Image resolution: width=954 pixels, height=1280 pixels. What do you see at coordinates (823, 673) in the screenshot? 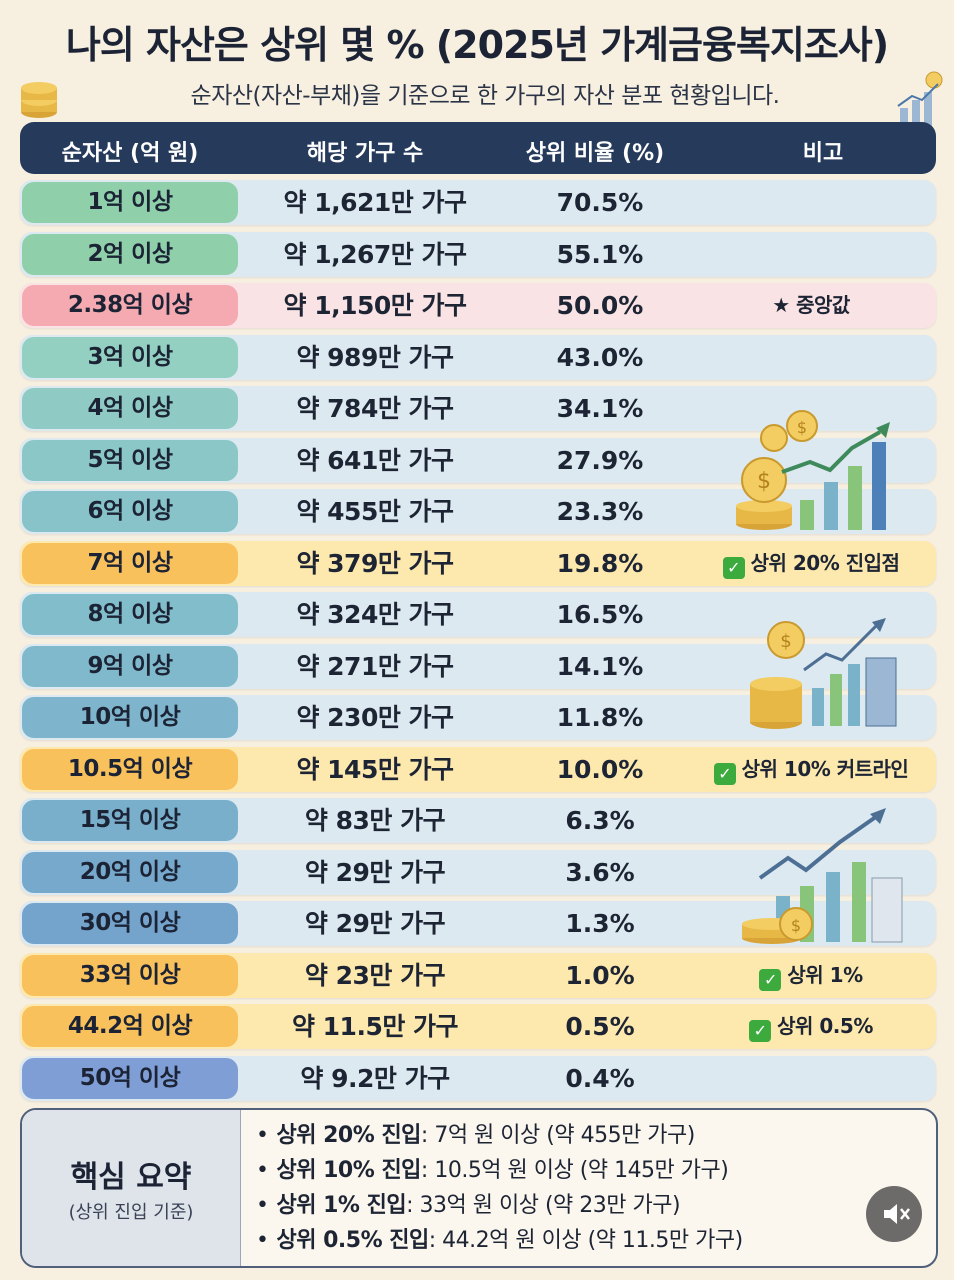
I see `coins-buildings-chart-icon: $` at bounding box center [823, 673].